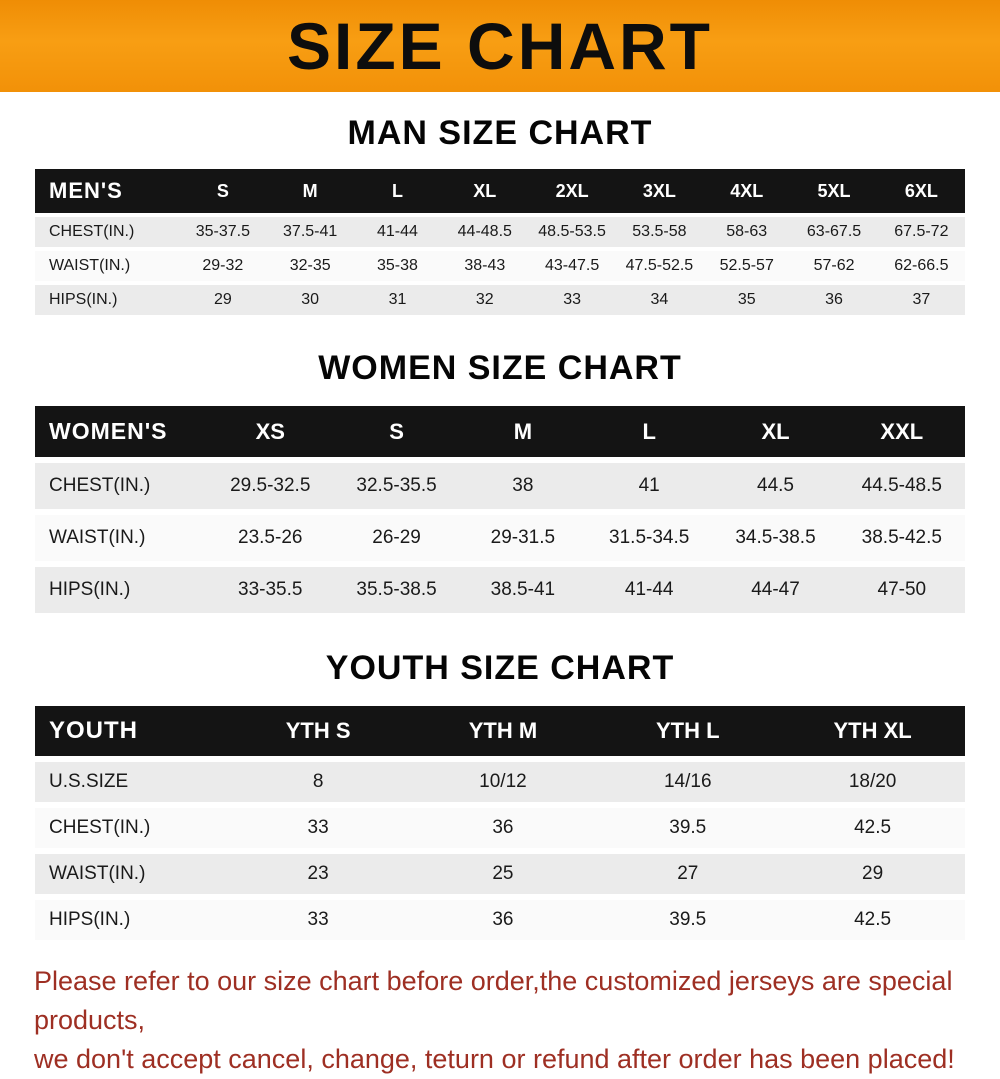 This screenshot has width=1000, height=1079. Describe the element at coordinates (223, 191) in the screenshot. I see `size-column-header: S` at that location.